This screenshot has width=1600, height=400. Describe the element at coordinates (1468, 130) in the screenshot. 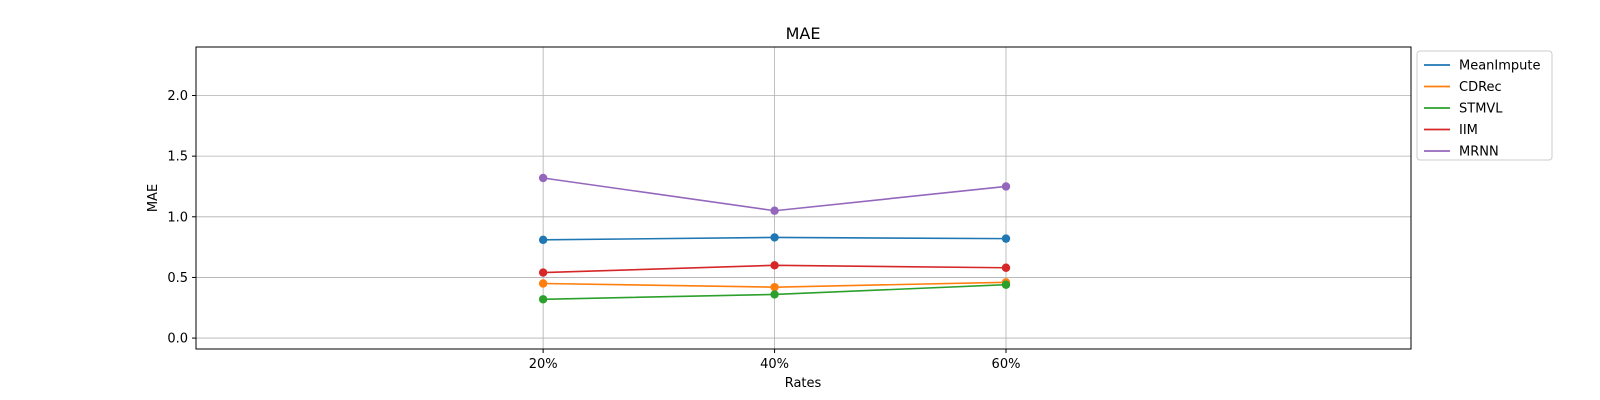

I see `legend-label: IIM` at that location.